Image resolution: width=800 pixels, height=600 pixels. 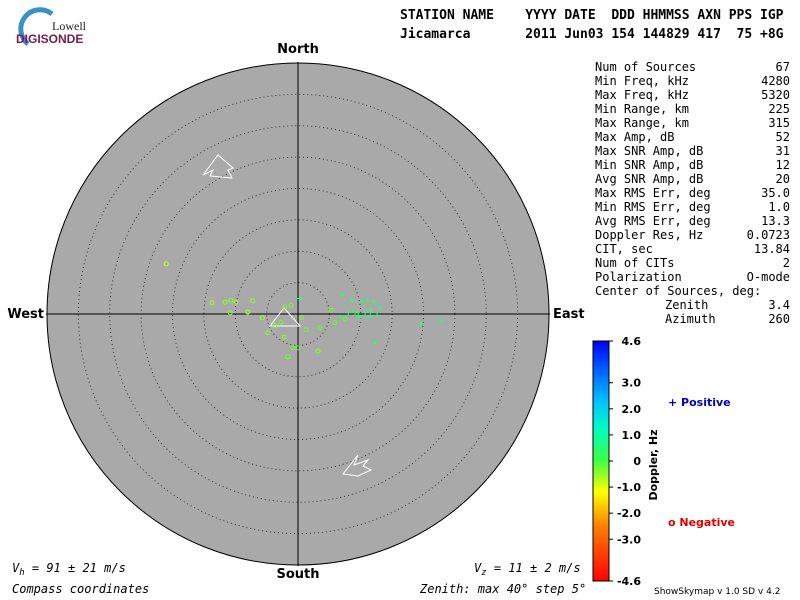 What do you see at coordinates (783, 67) in the screenshot?
I see `stat-value: 67` at bounding box center [783, 67].